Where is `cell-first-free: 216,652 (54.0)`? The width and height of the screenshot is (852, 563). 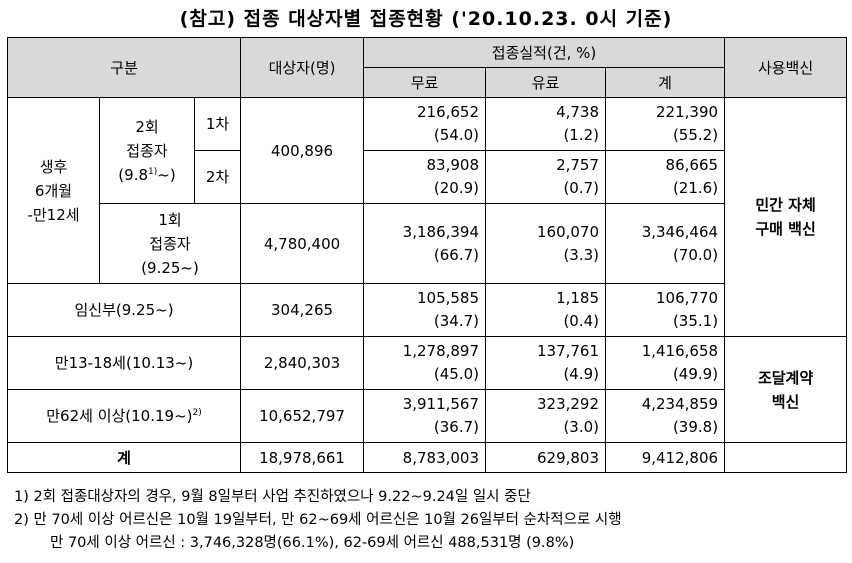 cell-first-free: 216,652 (54.0) is located at coordinates (425, 124).